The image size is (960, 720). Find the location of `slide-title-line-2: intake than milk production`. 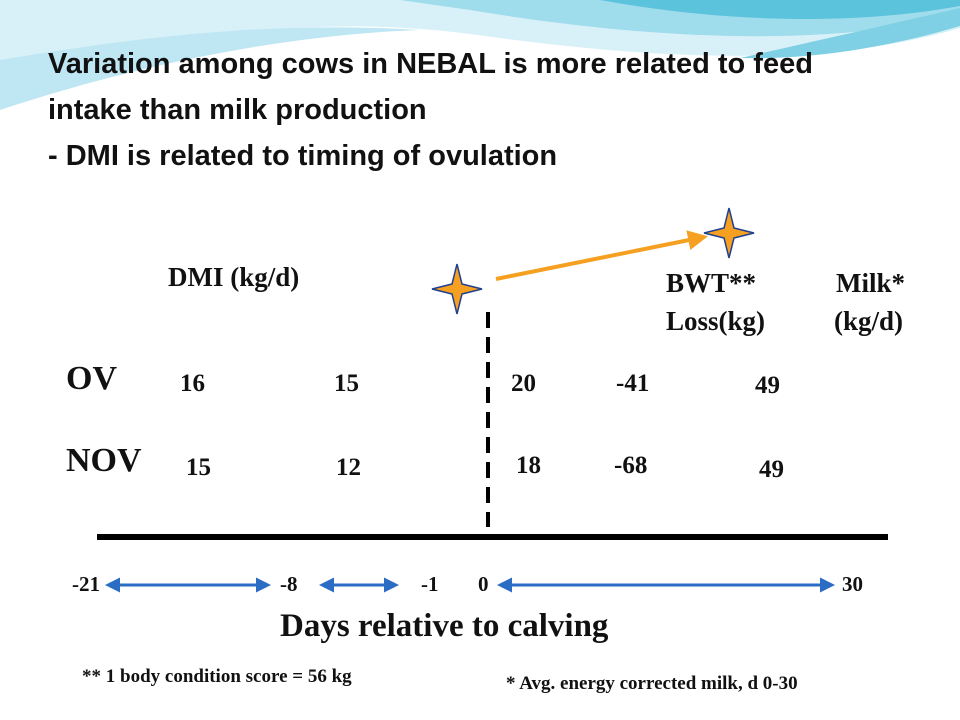

slide-title-line-2: intake than milk production is located at coordinates (237, 110).